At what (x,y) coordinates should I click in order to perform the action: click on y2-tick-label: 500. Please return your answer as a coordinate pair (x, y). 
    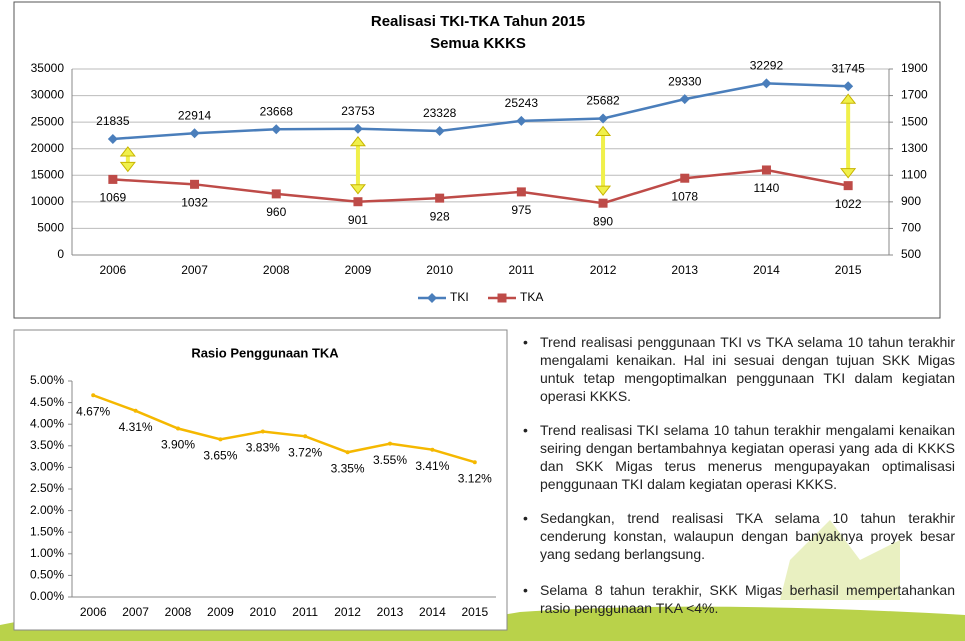
    Looking at the image, I should click on (911, 254).